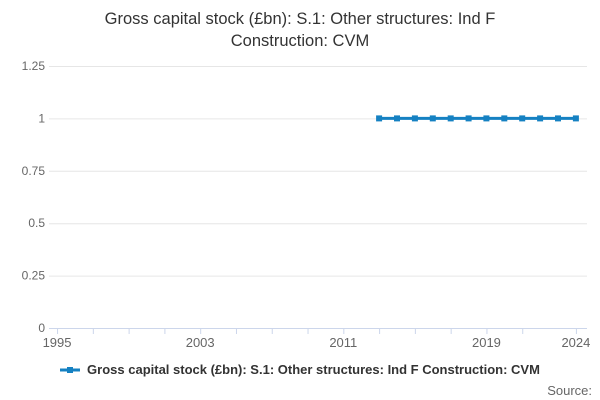 The height and width of the screenshot is (400, 600). Describe the element at coordinates (34, 171) in the screenshot. I see `y-axis-tick-label: 0.75` at that location.